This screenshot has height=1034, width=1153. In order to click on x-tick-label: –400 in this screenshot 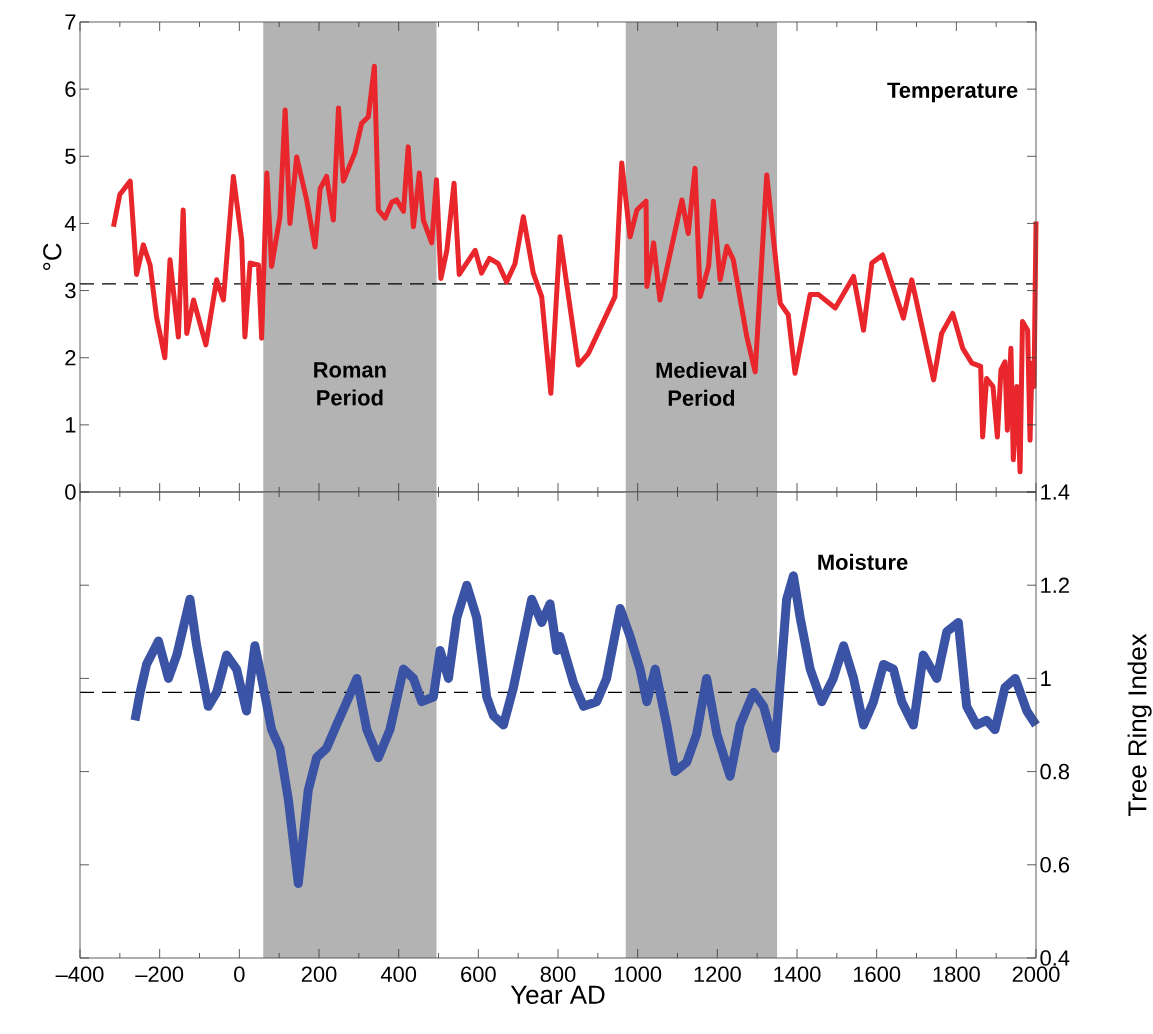, I will do `click(79, 974)`.